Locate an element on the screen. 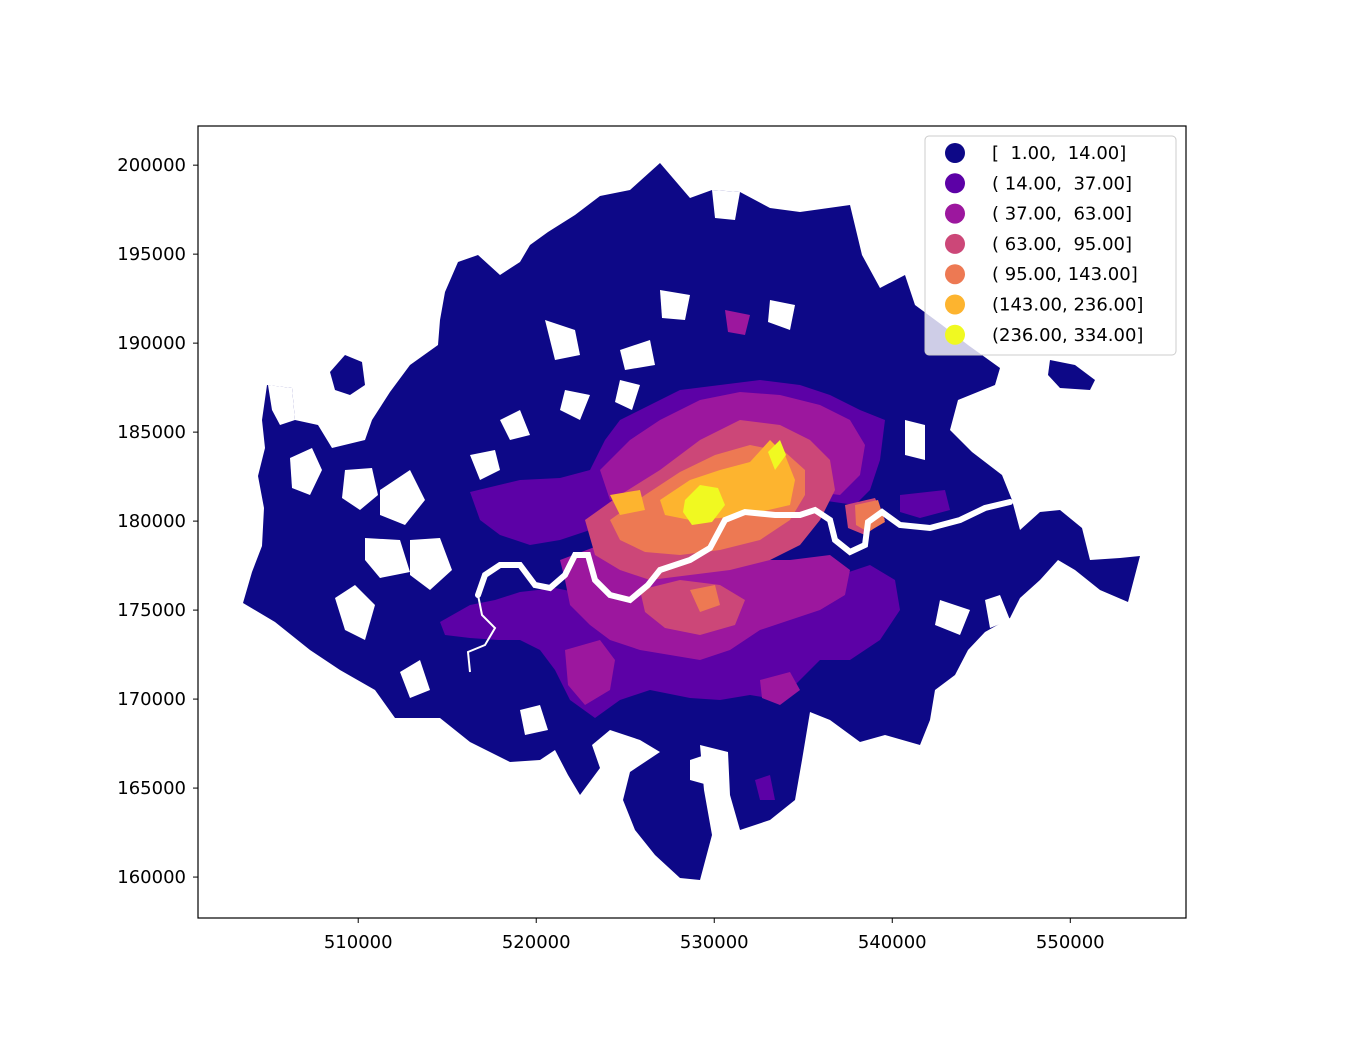 The image size is (1350, 1050). y-tick-label: 180000 is located at coordinates (151, 521).